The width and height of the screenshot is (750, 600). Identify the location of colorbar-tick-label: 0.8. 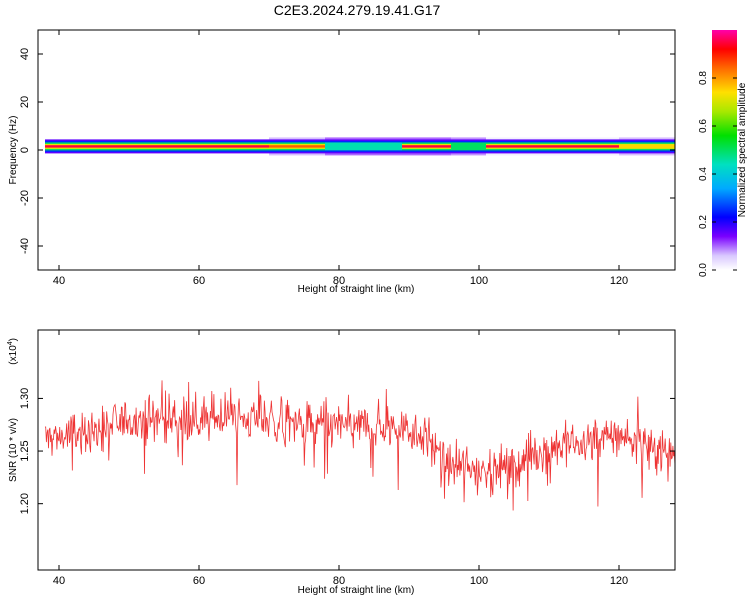
(703, 78).